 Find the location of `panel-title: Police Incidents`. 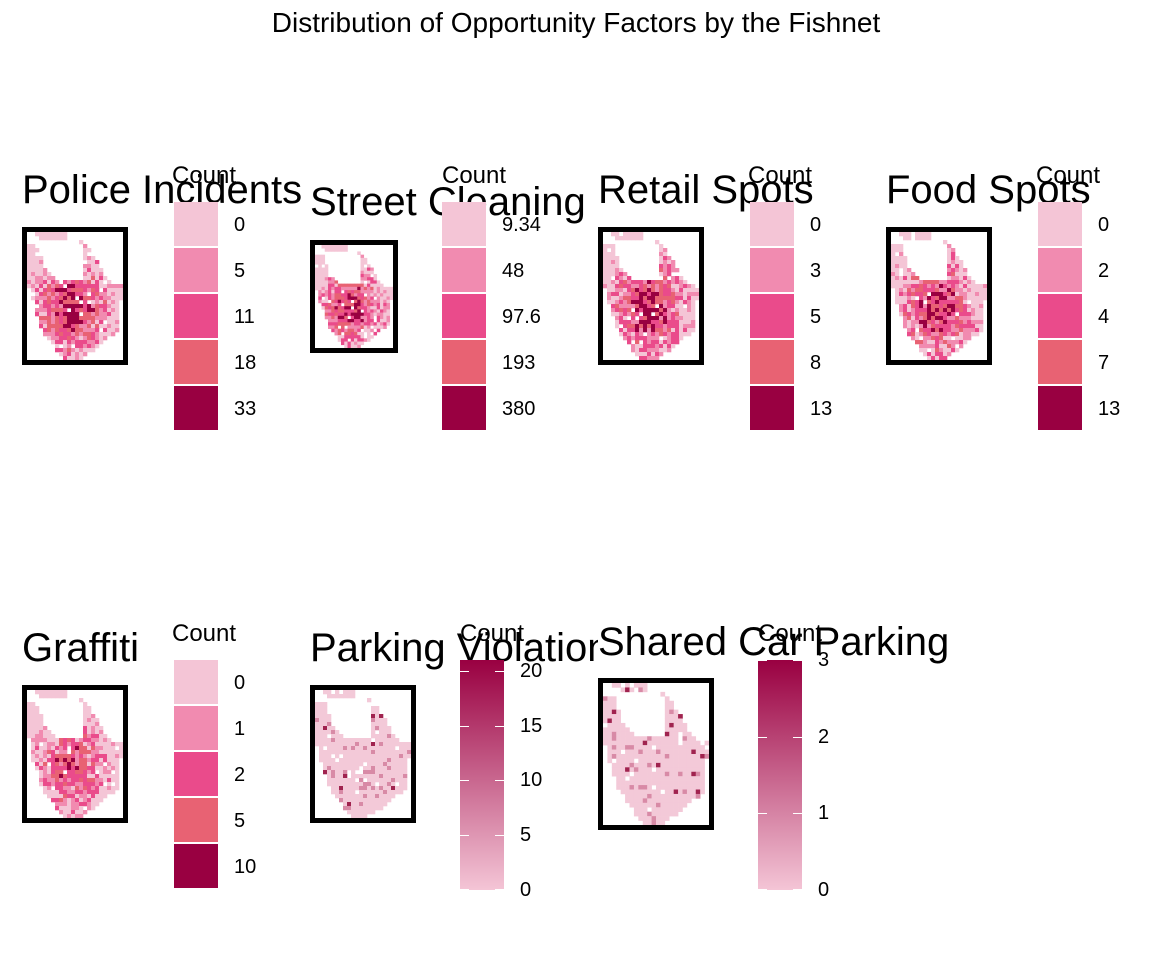

panel-title: Police Incidents is located at coordinates (162, 190).